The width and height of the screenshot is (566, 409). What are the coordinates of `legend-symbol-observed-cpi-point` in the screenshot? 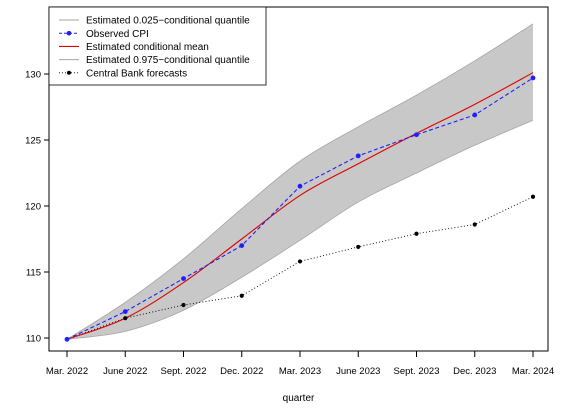 It's located at (69, 33).